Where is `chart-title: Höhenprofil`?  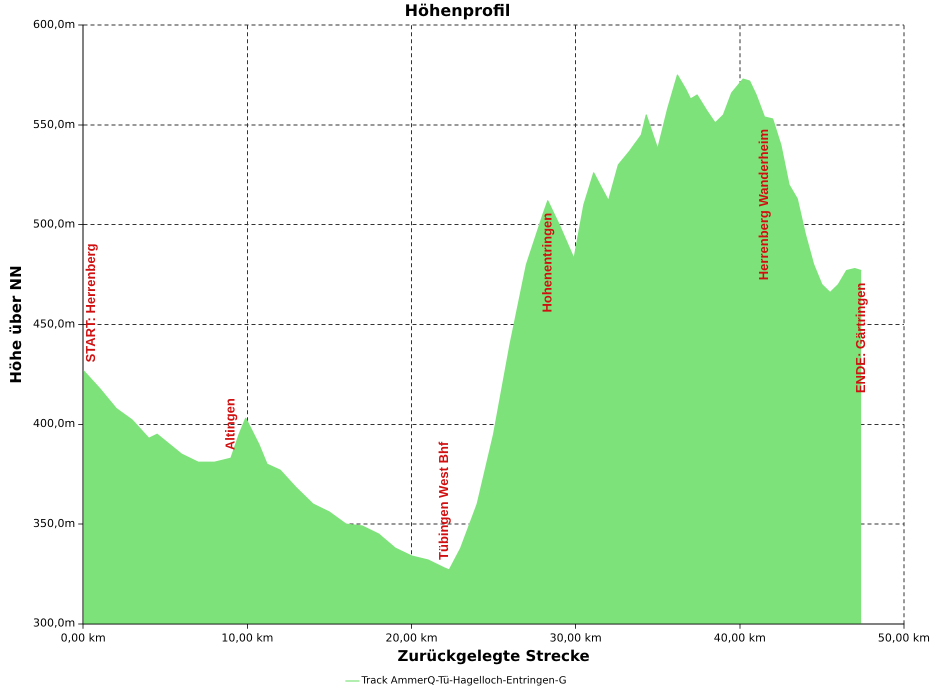
chart-title: Höhenprofil is located at coordinates (457, 10).